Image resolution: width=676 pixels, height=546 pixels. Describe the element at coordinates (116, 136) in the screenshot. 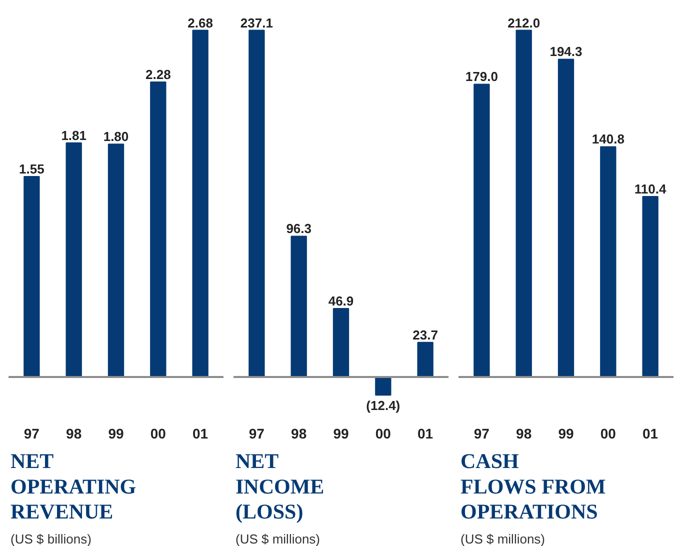

I see `data-label: 1.80` at that location.